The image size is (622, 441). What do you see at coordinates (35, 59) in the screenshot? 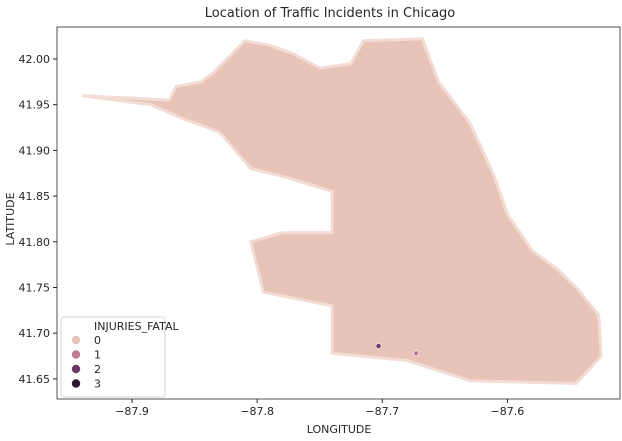
I see `y-tick-label: 42.00` at bounding box center [35, 59].